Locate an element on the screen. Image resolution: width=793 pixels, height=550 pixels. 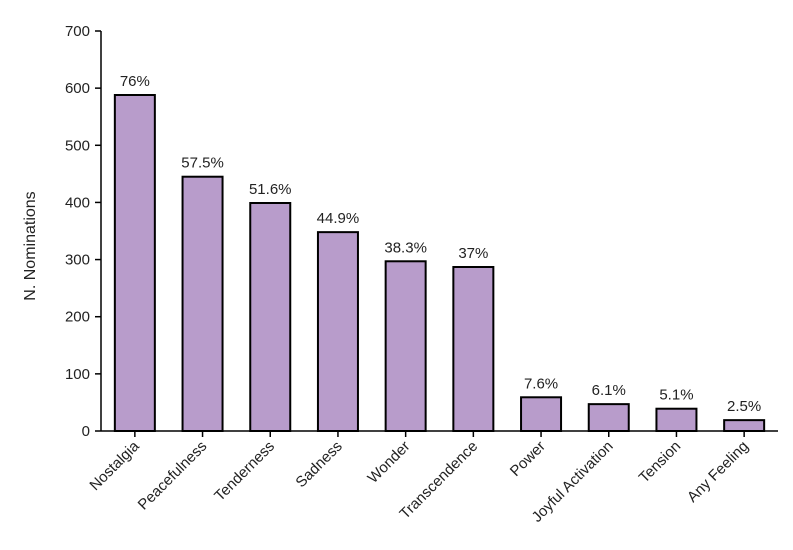
x-tick-label: Peacefulness is located at coordinates (173, 476).